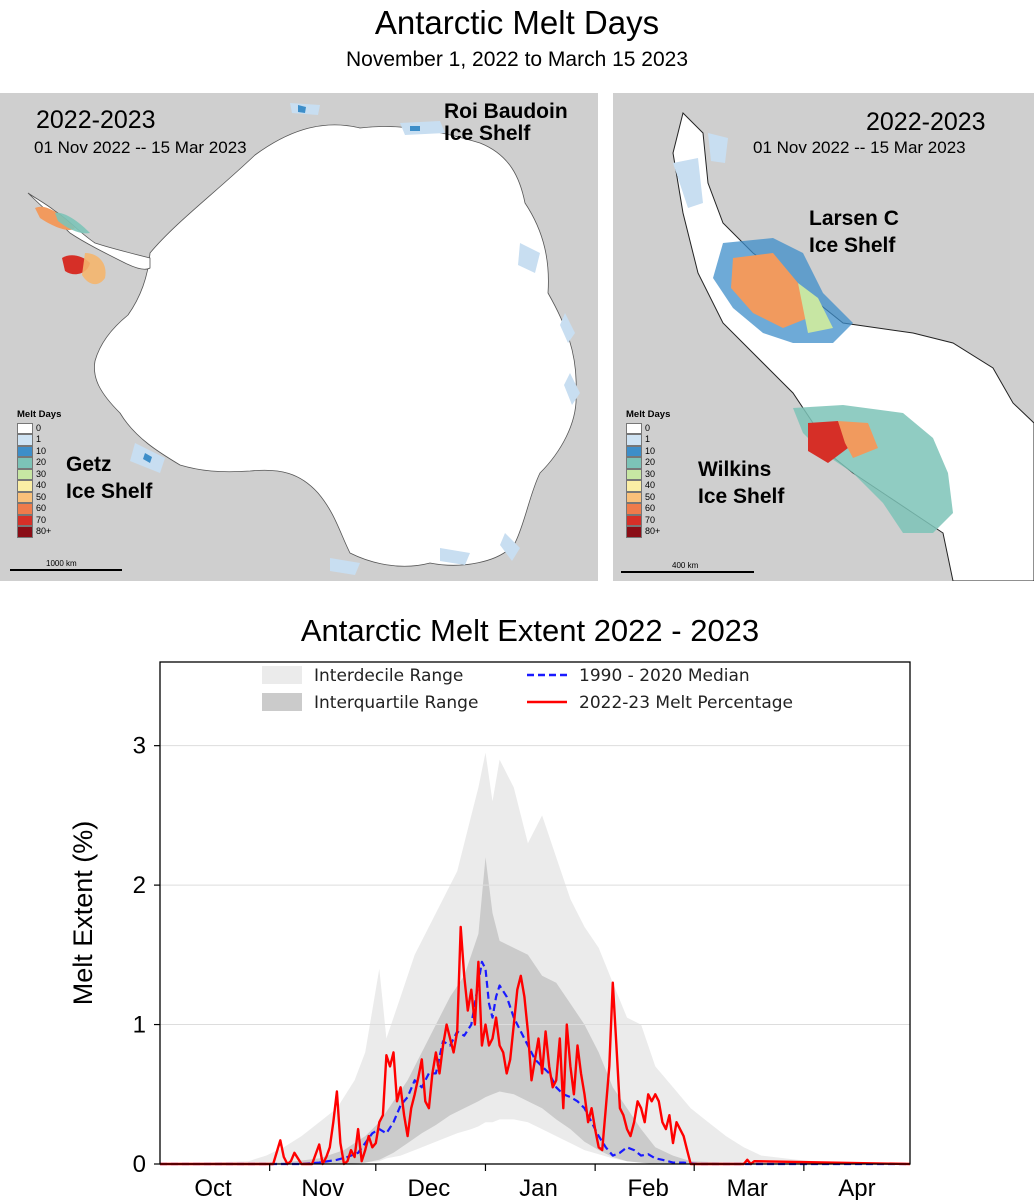  Describe the element at coordinates (506, 123) in the screenshot. I see `roi-baudoin-label: Roi Baudoin Ice Shelf` at that location.